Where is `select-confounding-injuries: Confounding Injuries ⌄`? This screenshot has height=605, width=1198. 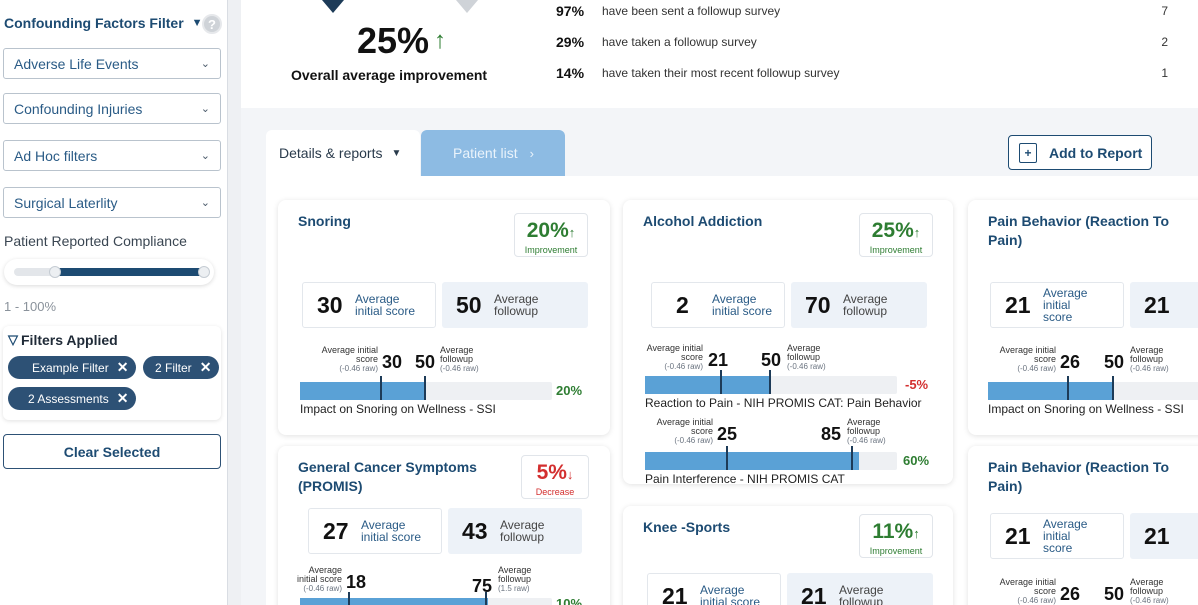
select-confounding-injuries: Confounding Injuries ⌄ is located at coordinates (112, 108).